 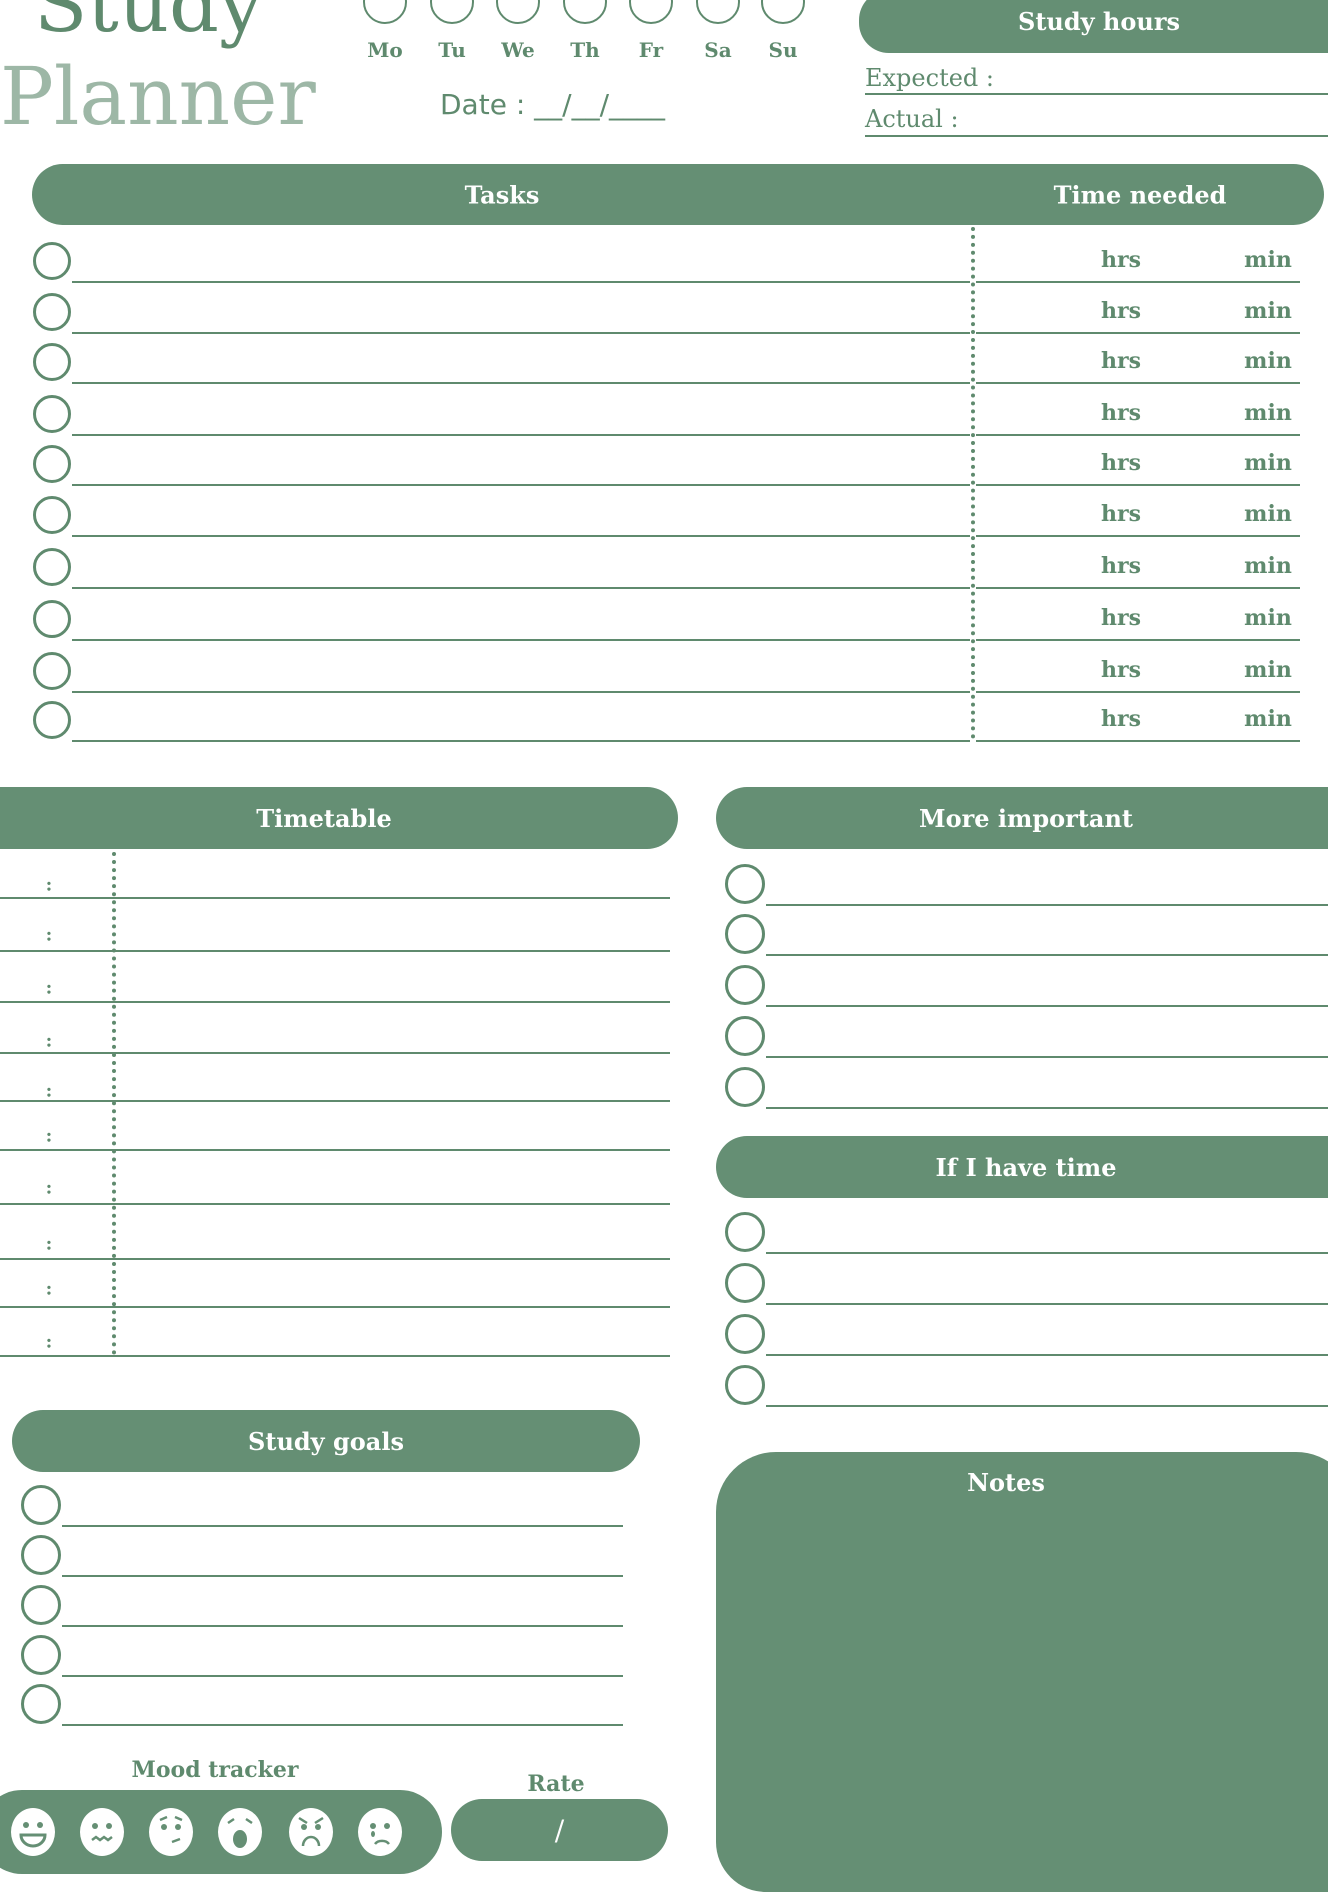 What do you see at coordinates (339, 818) in the screenshot?
I see `timetable-header: Timetable` at bounding box center [339, 818].